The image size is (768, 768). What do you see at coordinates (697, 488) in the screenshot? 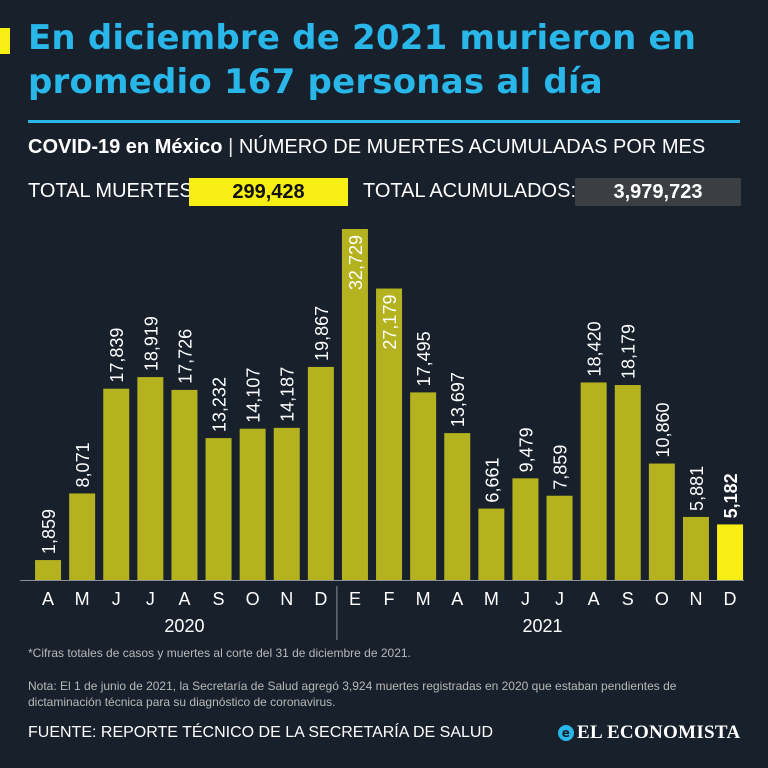
I see `data-label-19: 5,881` at bounding box center [697, 488].